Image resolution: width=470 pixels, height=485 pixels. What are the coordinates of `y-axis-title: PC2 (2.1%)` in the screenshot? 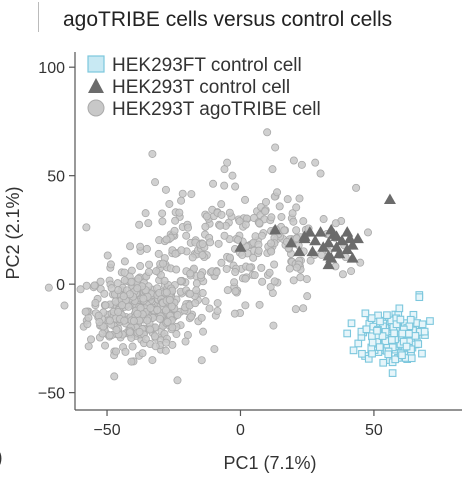 It's located at (13, 232).